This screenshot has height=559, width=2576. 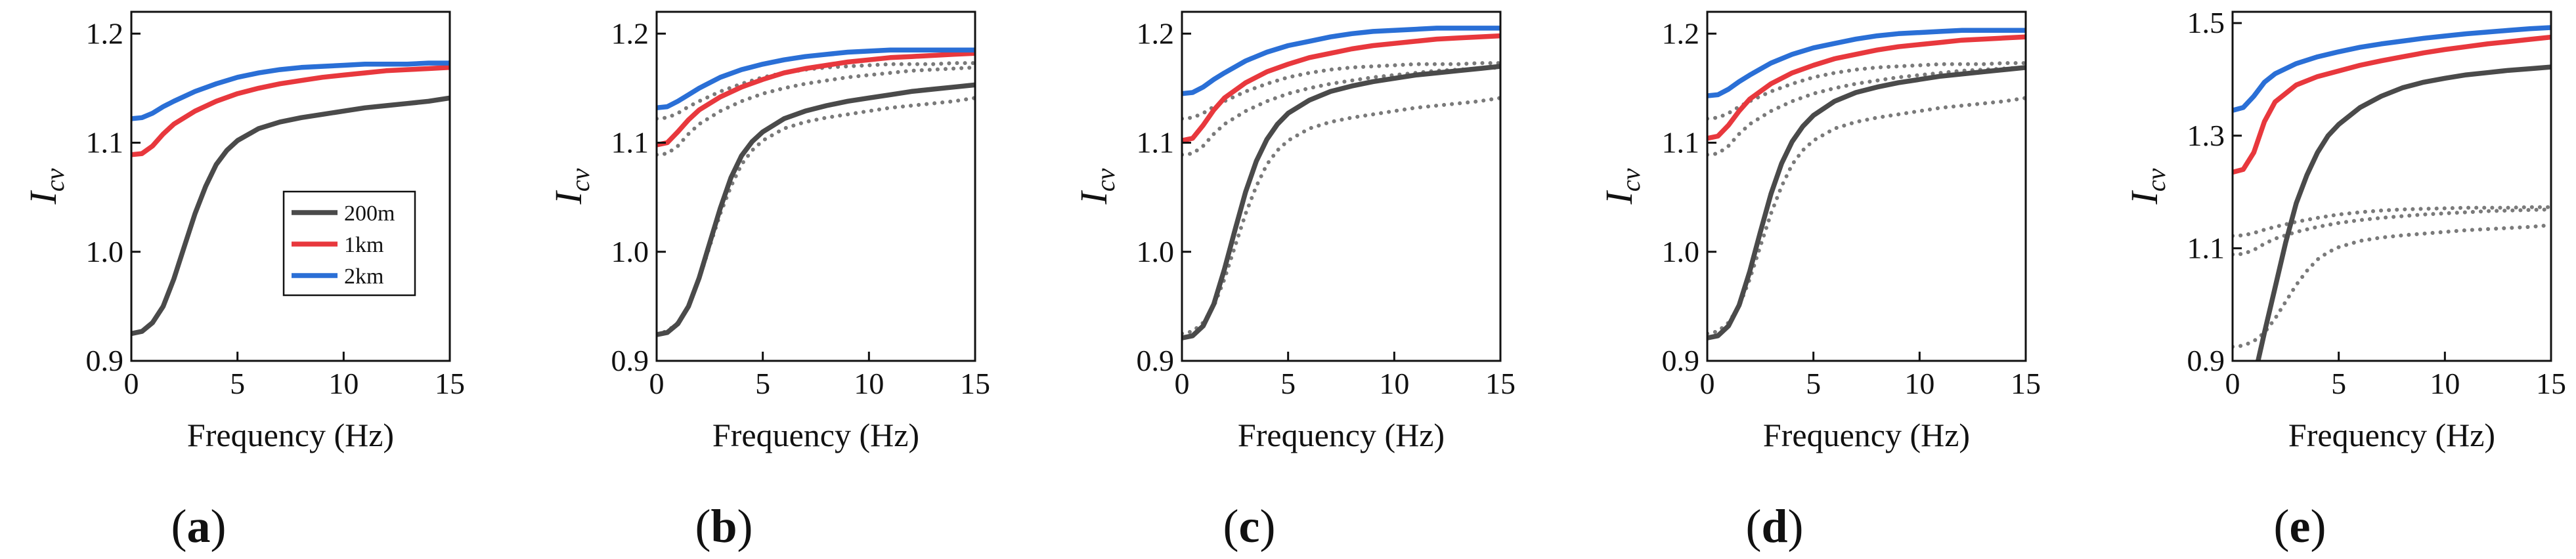 What do you see at coordinates (1774, 526) in the screenshot?
I see `panel-label: (d)` at bounding box center [1774, 526].